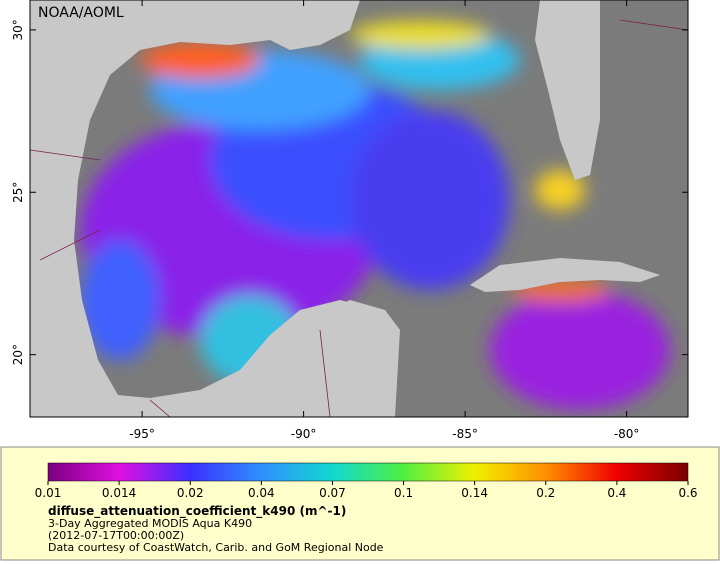 This screenshot has height=565, width=720. Describe the element at coordinates (616, 493) in the screenshot. I see `colorbar-label: 0.4` at that location.